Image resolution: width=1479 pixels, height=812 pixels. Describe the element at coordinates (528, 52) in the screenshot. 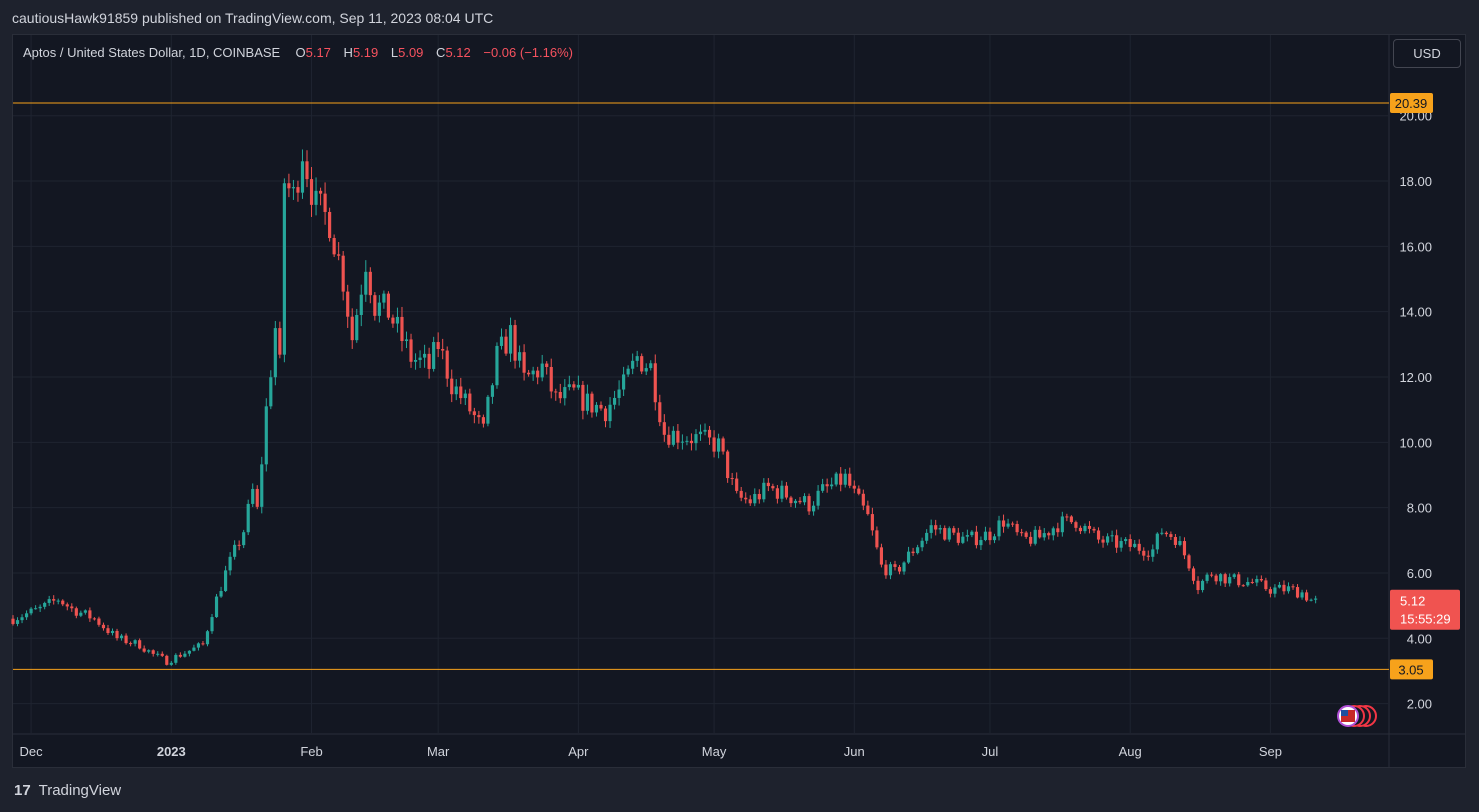

I see `change-value: −0.06 (−1.16%)` at that location.